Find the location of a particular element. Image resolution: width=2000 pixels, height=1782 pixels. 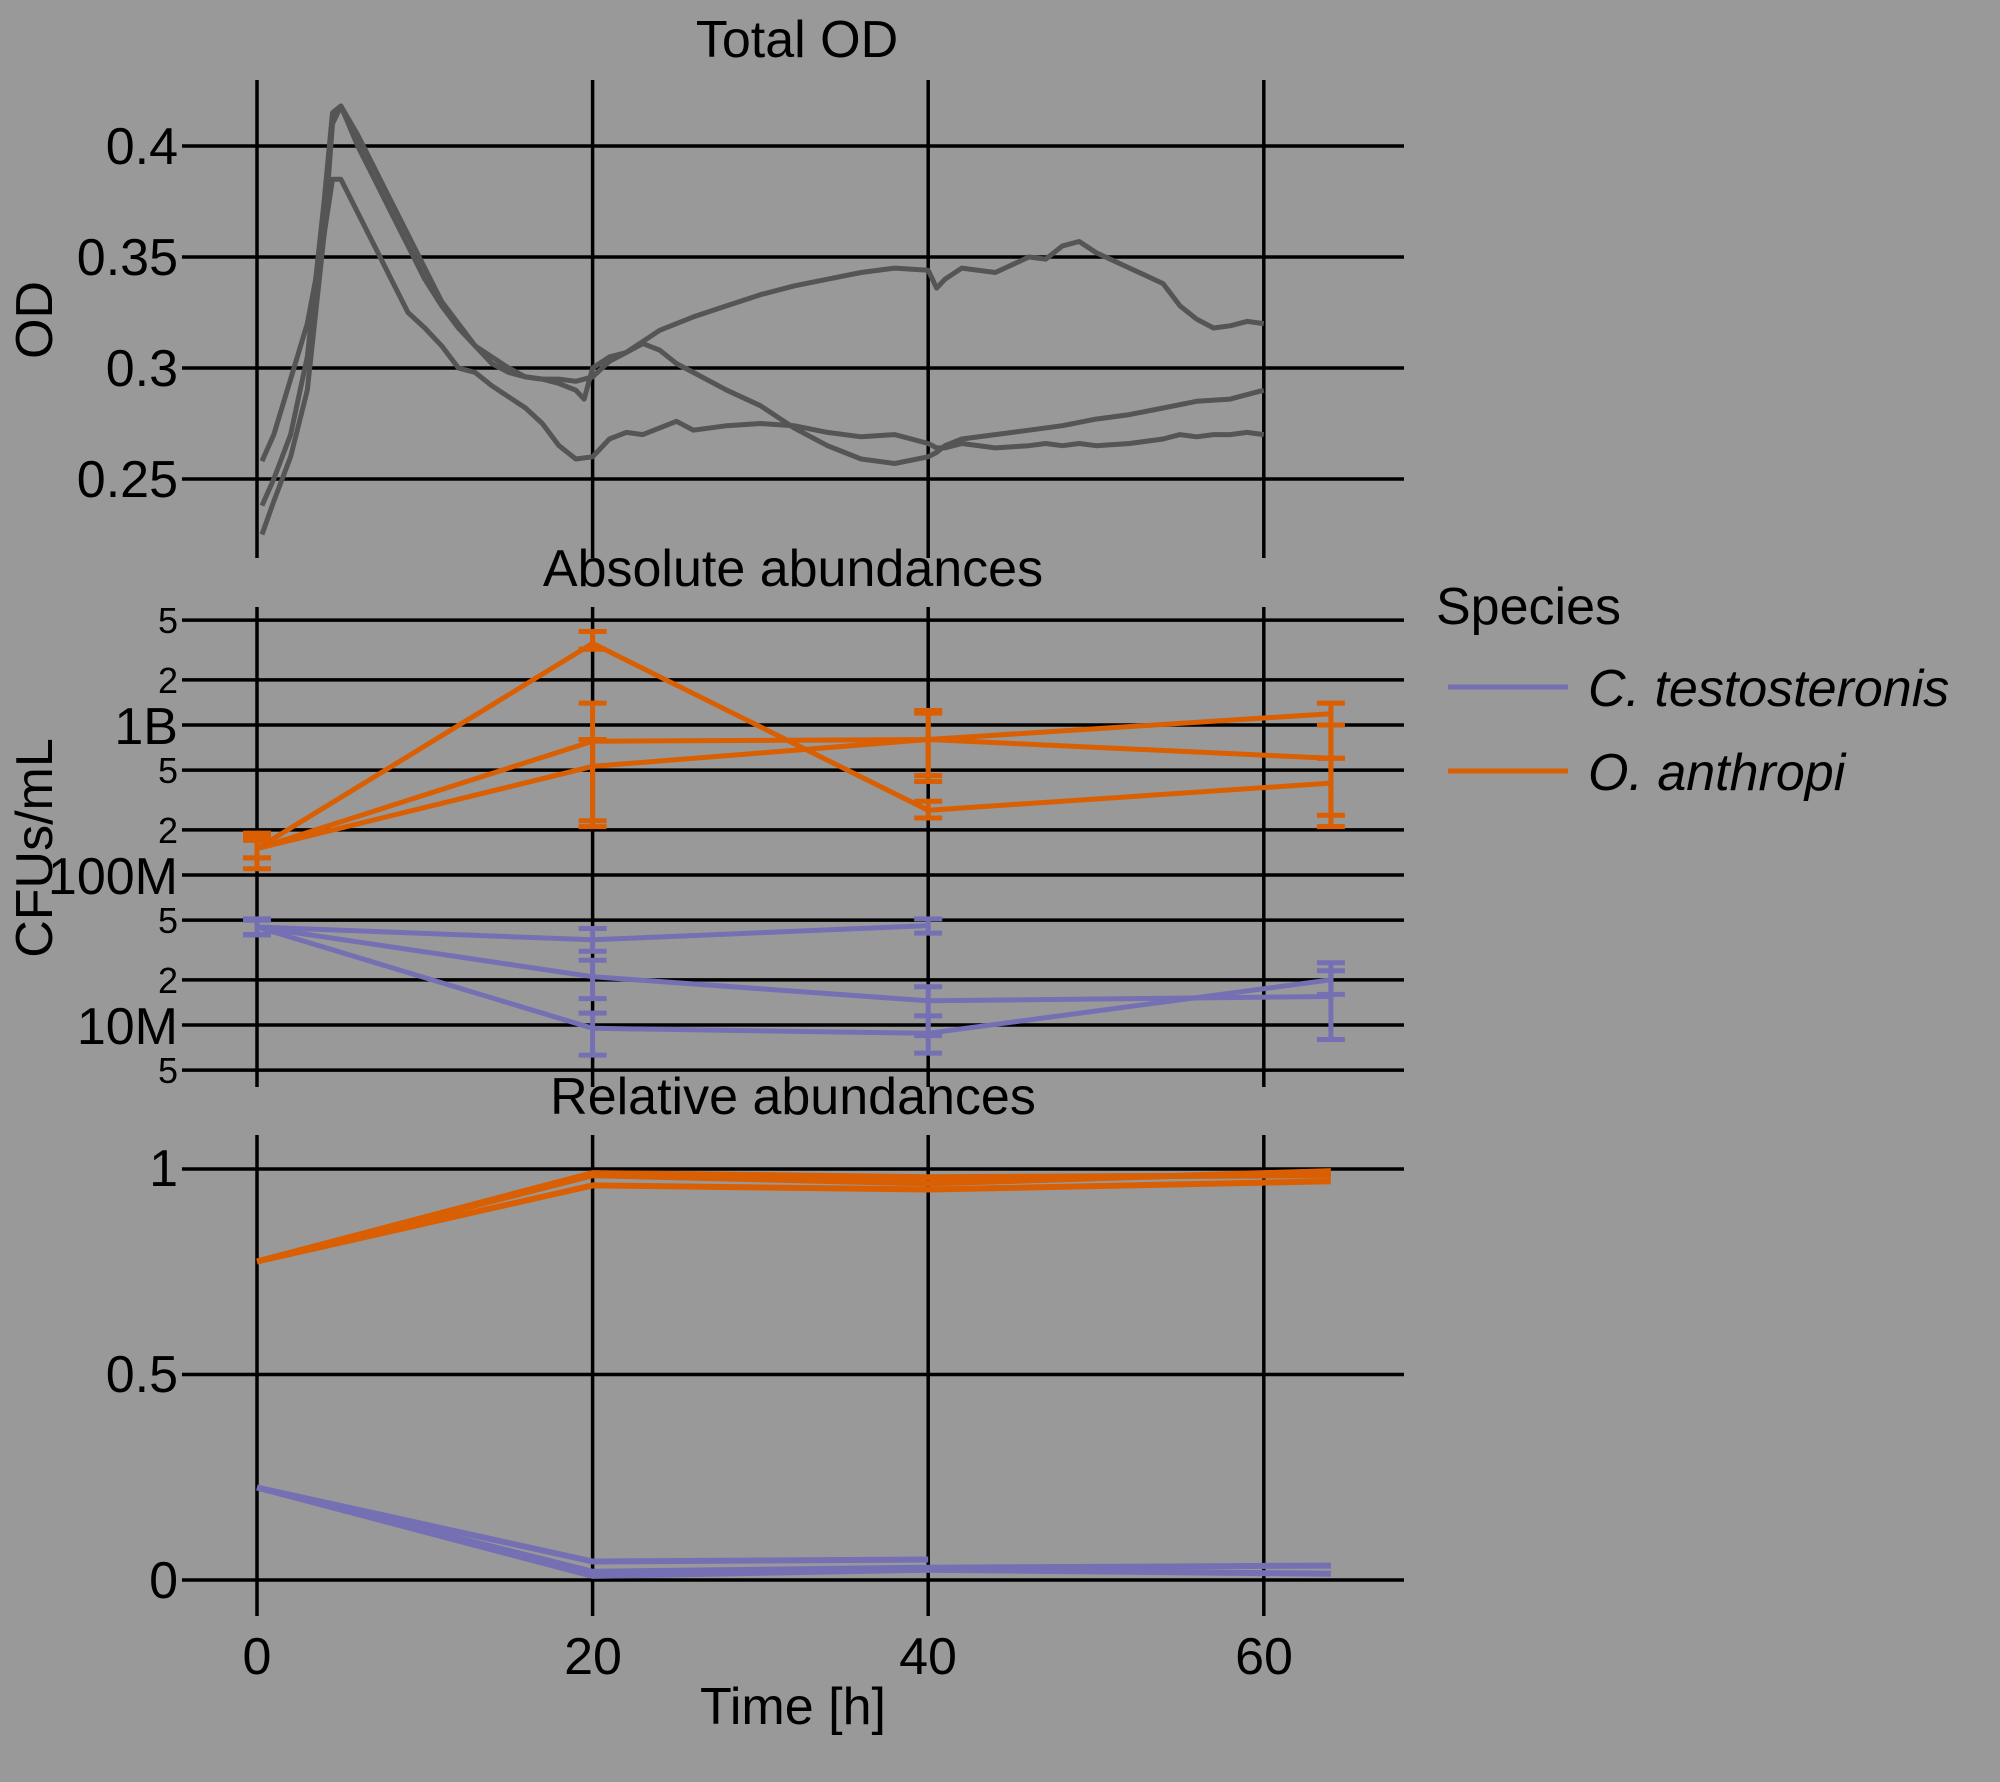

rel-line-c-testosteronis-rep3 is located at coordinates (793, 1529).